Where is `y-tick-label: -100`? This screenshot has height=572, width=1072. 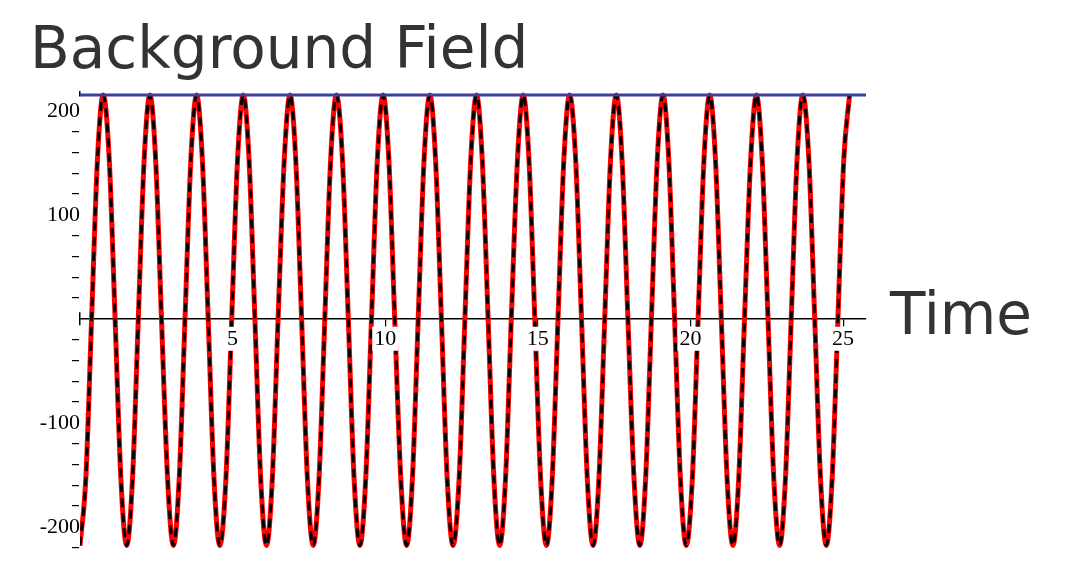
y-tick-label: -100 is located at coordinates (59, 421).